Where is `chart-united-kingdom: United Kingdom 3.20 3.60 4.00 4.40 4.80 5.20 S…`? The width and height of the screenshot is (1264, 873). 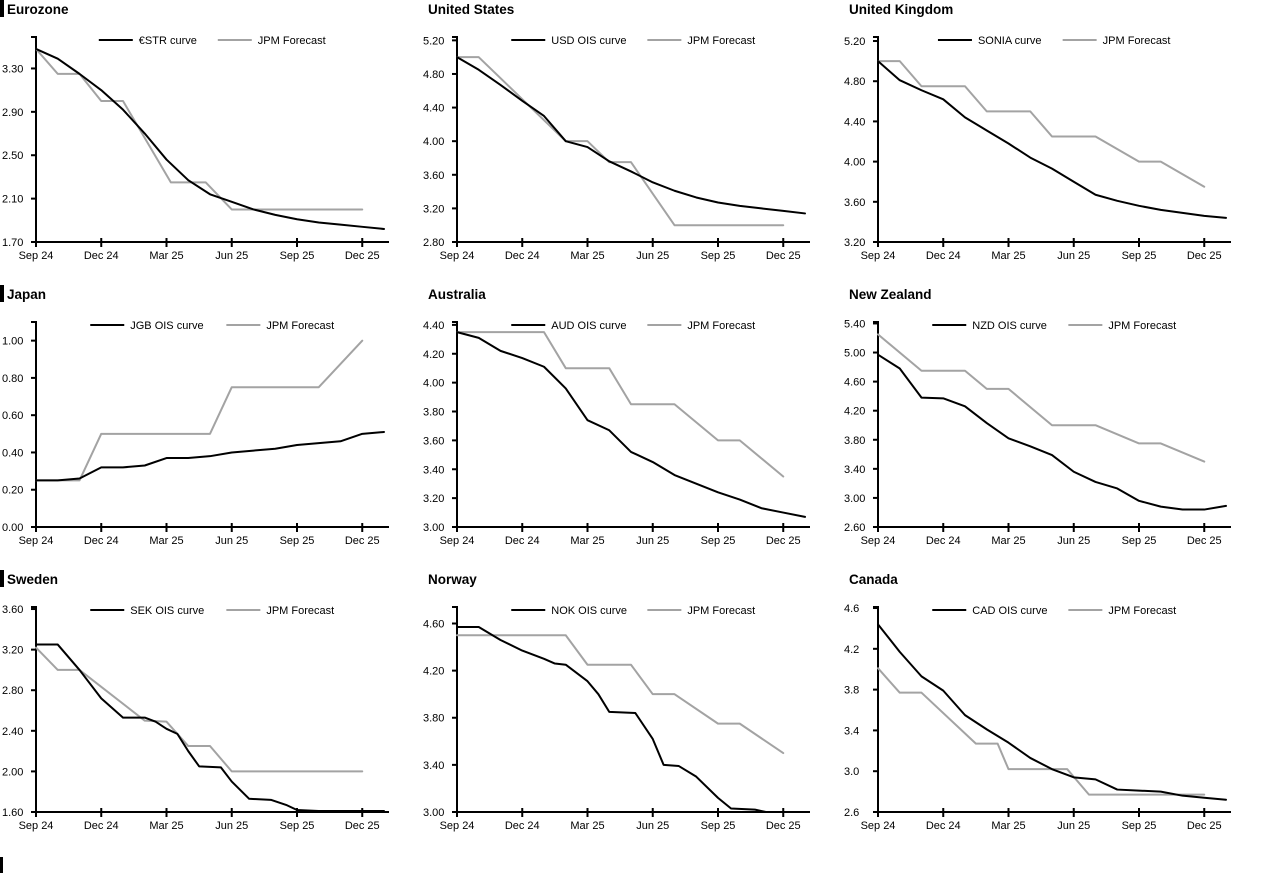 chart-united-kingdom: United Kingdom 3.20 3.60 4.00 4.40 4.80 5.20 S… is located at coordinates (1053, 142).